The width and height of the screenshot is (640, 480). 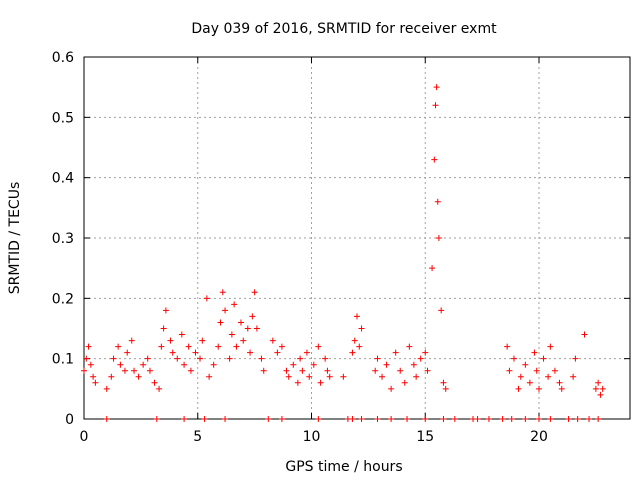 What do you see at coordinates (15, 238) in the screenshot?
I see `y-axis-label: SRMTID / TECUs` at bounding box center [15, 238].